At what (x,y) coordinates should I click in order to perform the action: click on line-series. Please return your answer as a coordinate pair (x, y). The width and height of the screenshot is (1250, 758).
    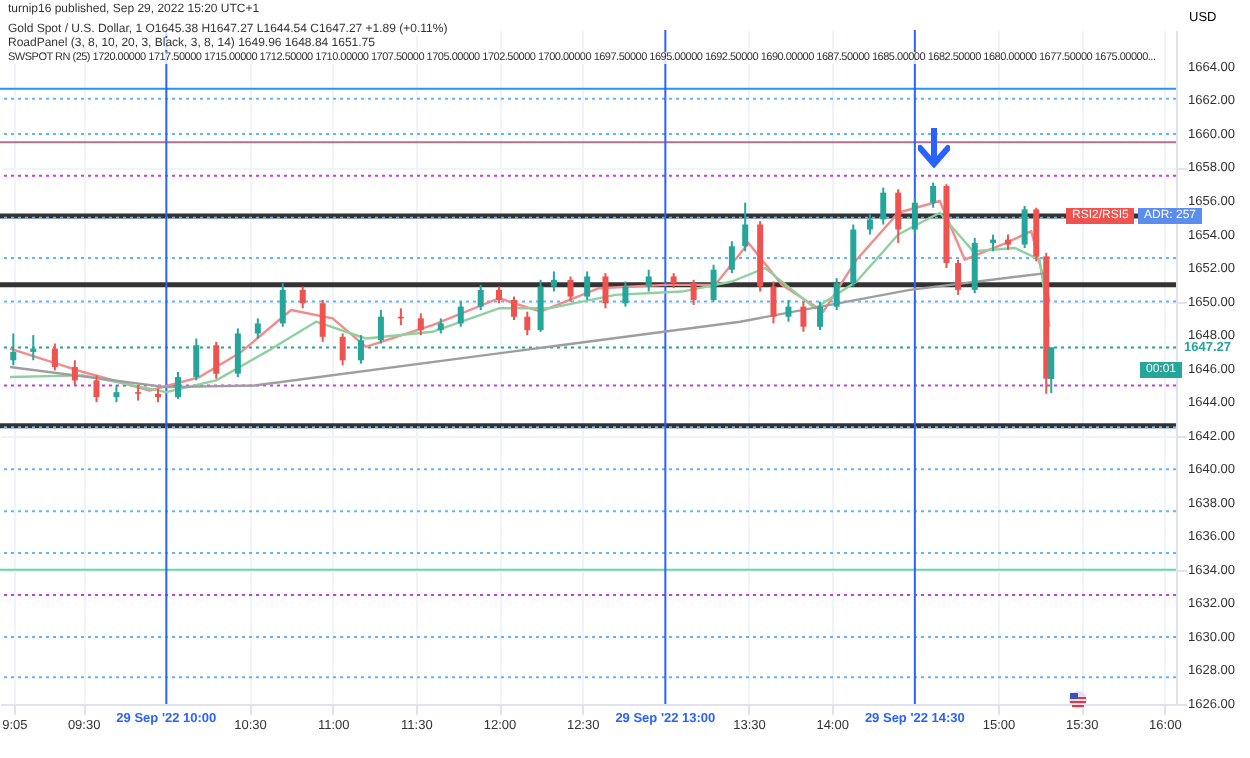
    Looking at the image, I should click on (528, 330).